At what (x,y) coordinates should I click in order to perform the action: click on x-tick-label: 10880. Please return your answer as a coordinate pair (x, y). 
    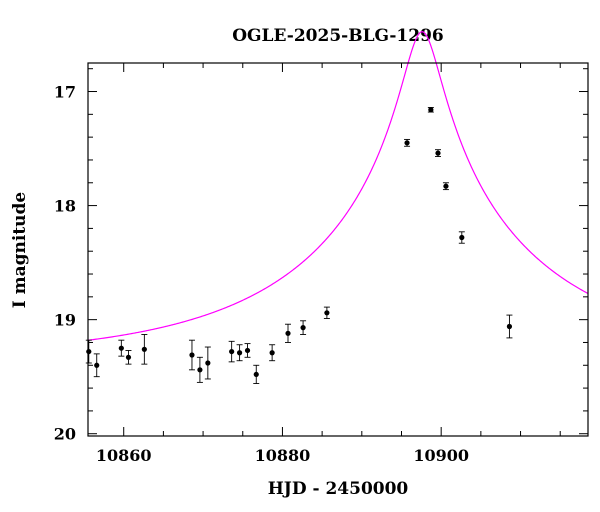
    Looking at the image, I should click on (283, 455).